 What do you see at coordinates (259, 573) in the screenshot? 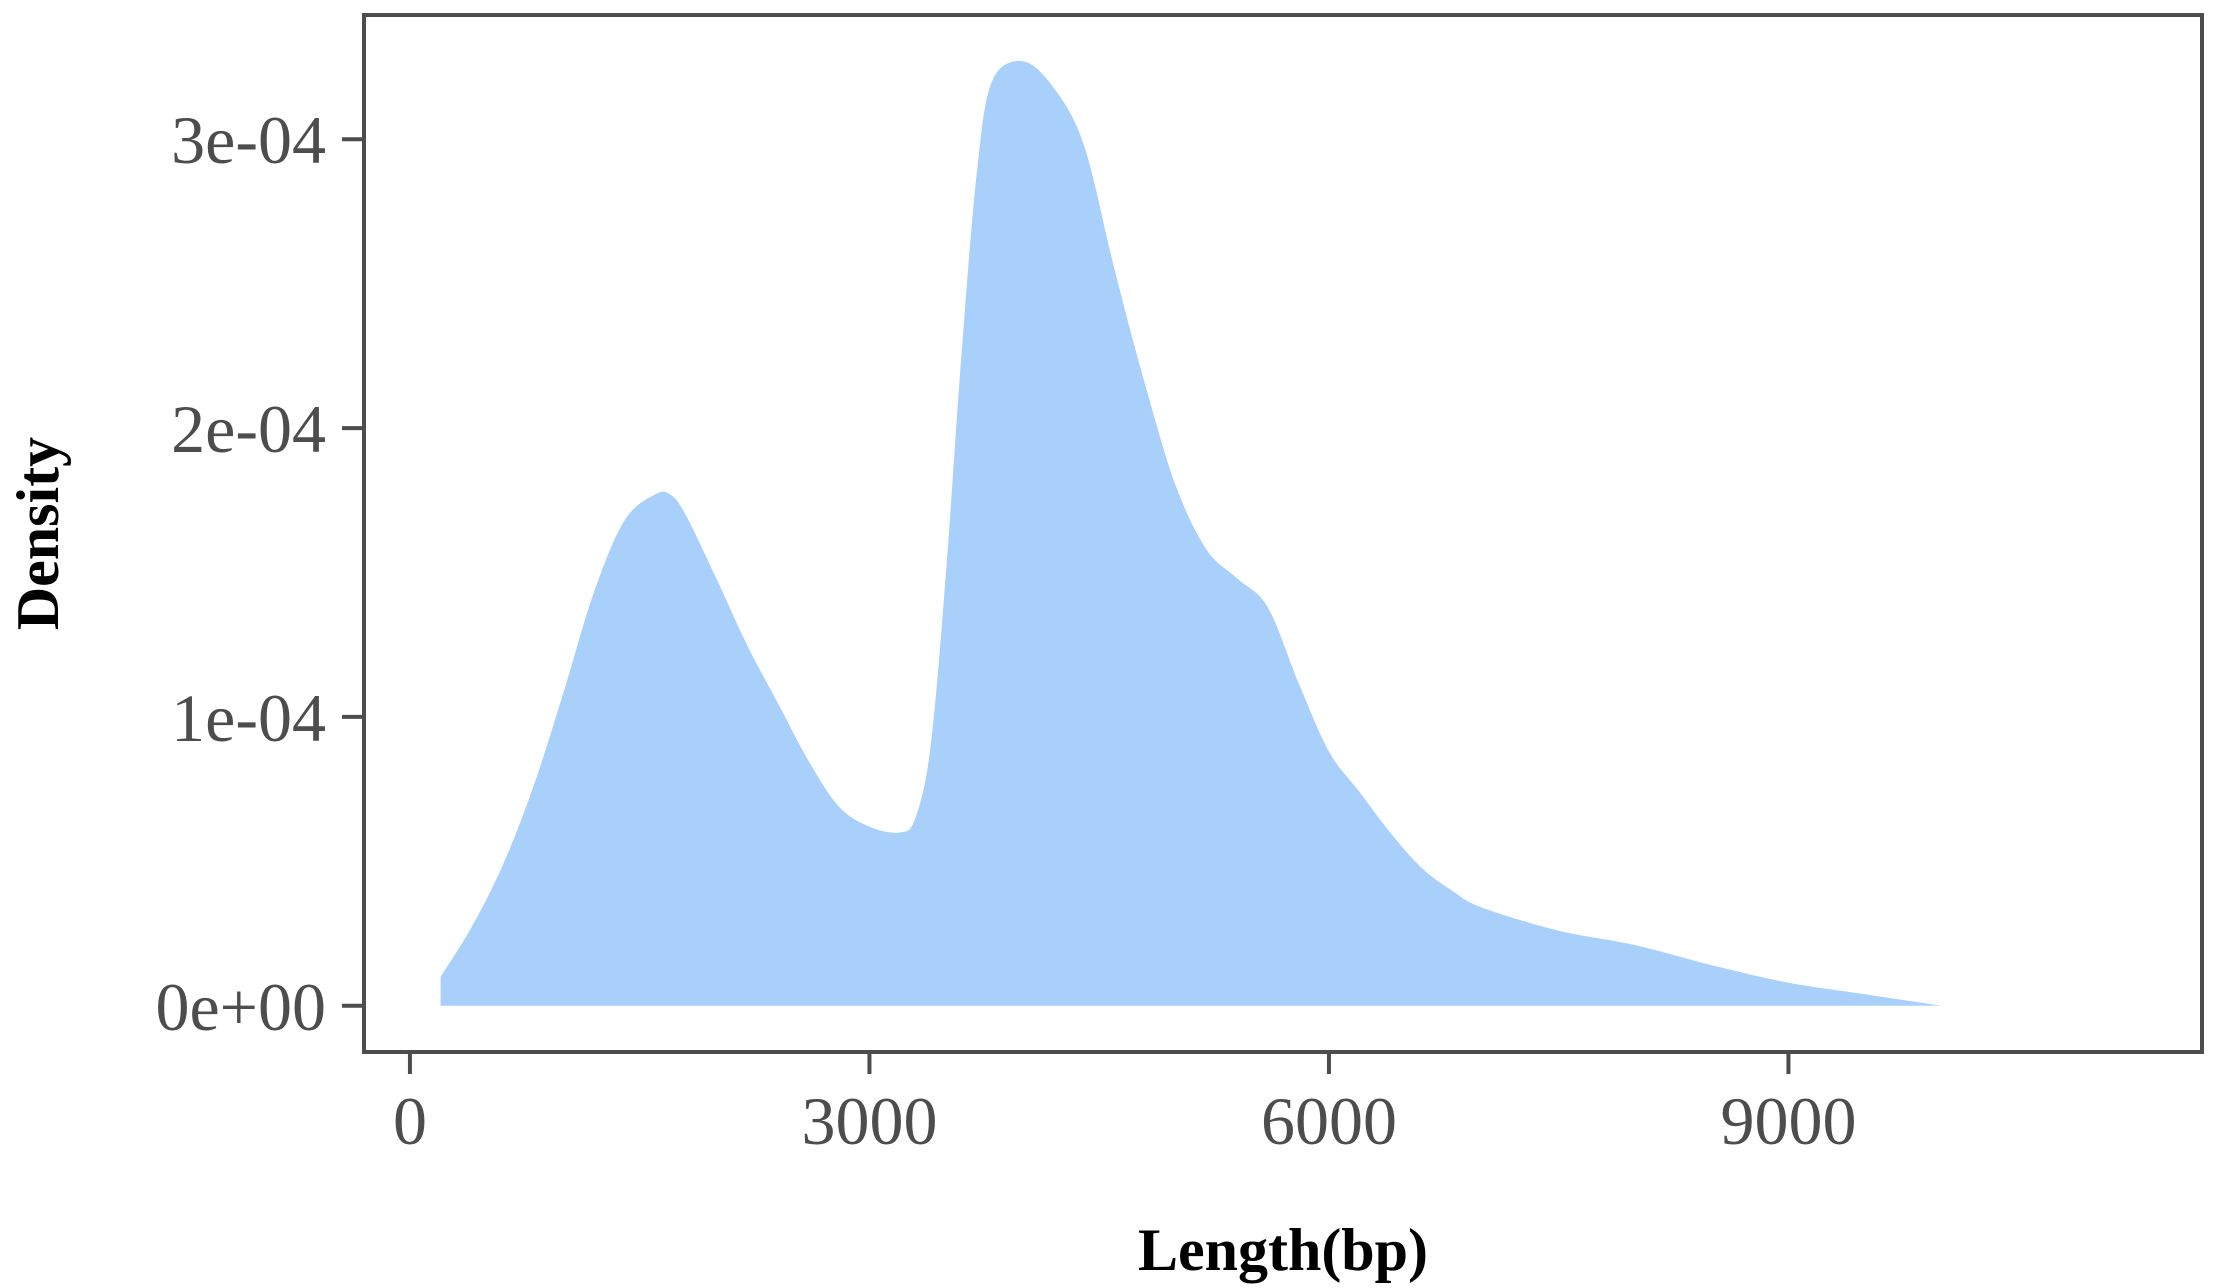
I see `y-axis: 0e+00 1e-04 2e-04 3e-04` at bounding box center [259, 573].